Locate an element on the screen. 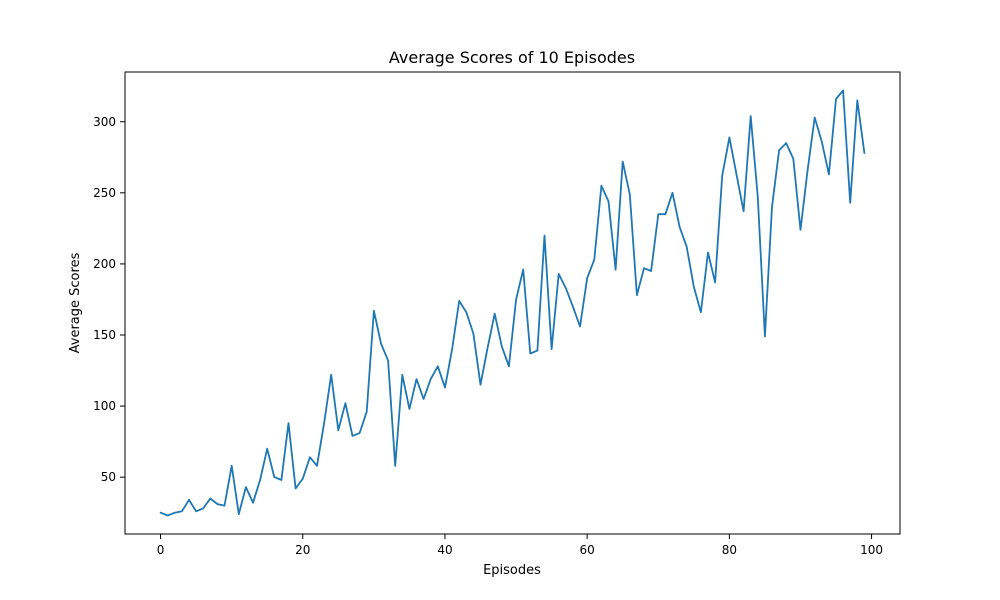  x-tick-label: 40 is located at coordinates (444, 550).